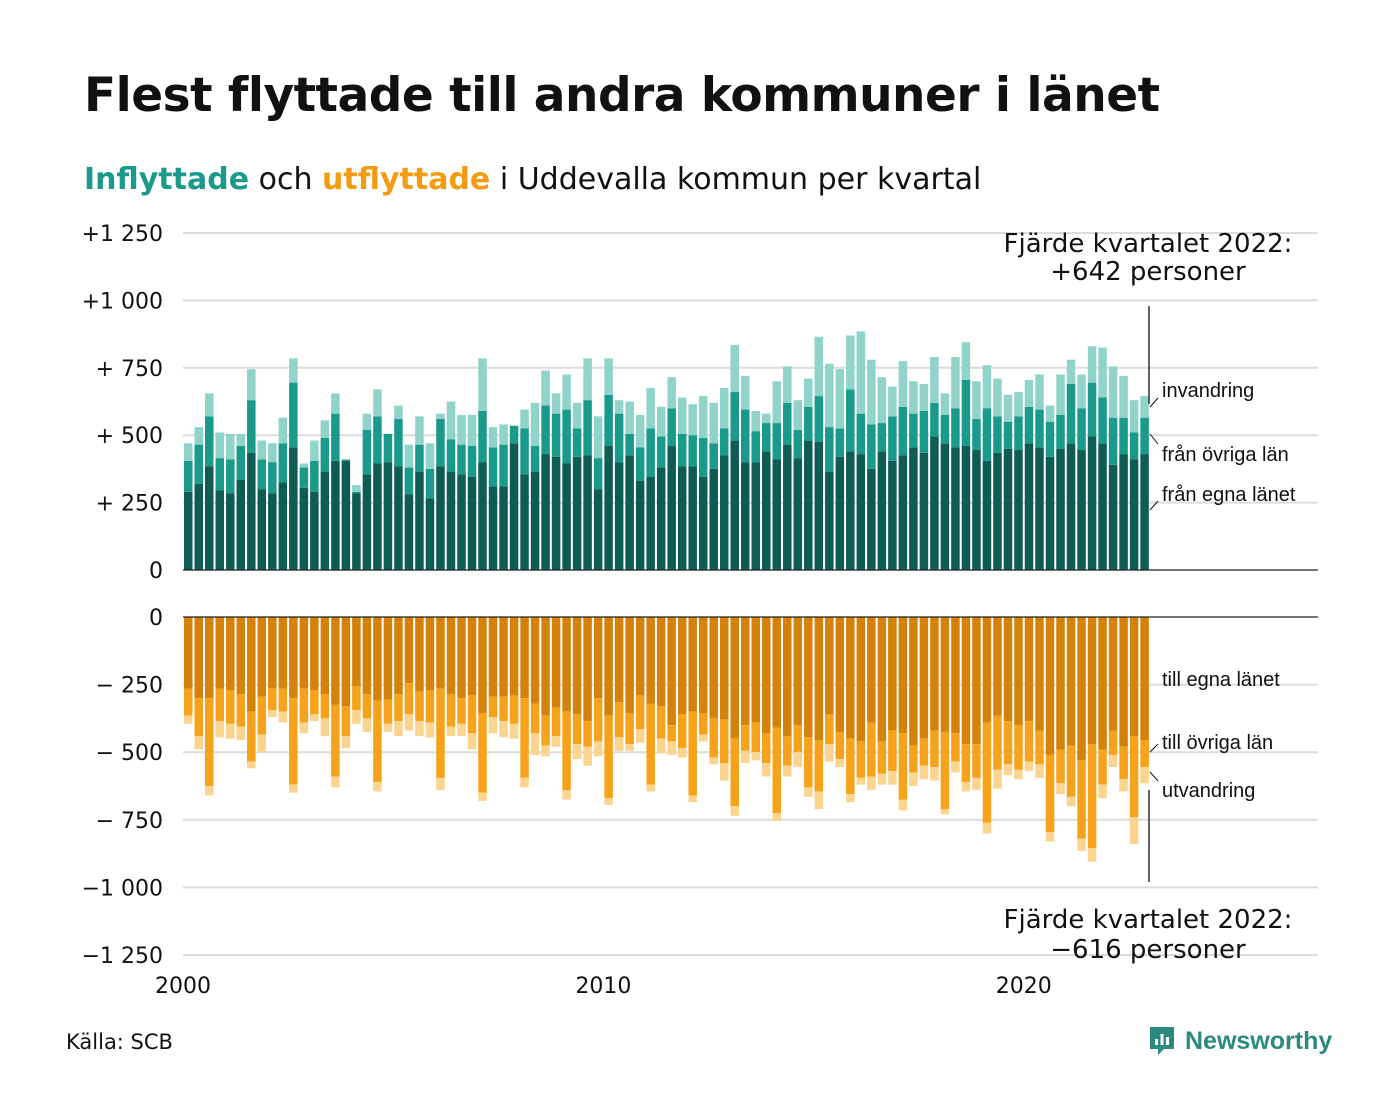  What do you see at coordinates (1148, 244) in the screenshot?
I see `inflow-annotation-line-1: Fjärde kvartalet 2022:` at bounding box center [1148, 244].